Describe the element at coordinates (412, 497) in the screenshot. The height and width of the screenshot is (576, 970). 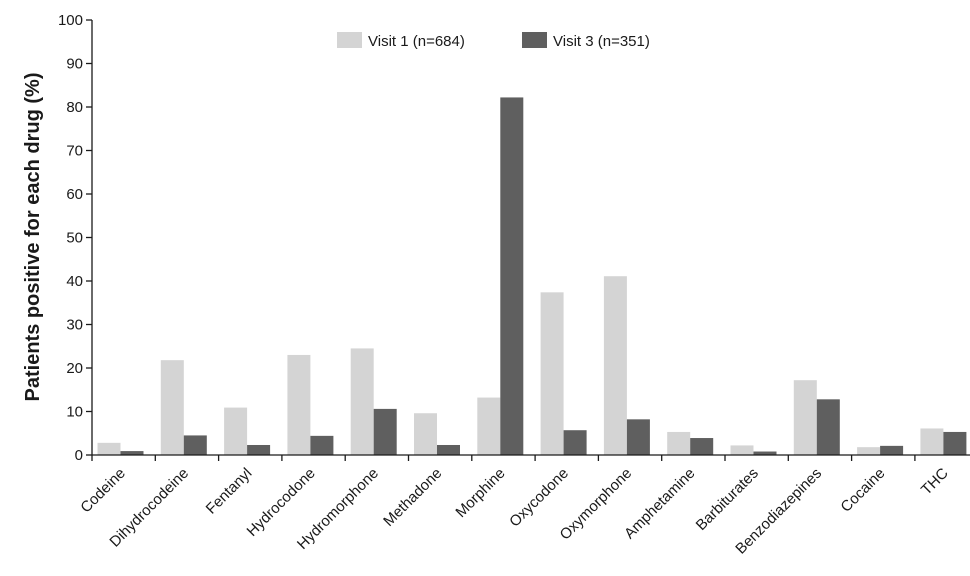
I see `x-tick-label: Methadone` at that location.